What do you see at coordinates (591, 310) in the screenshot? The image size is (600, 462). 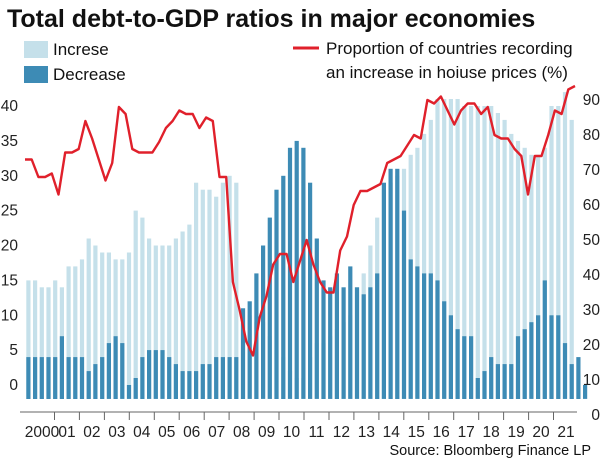 I see `right-tick-label-3: 30` at bounding box center [591, 310].